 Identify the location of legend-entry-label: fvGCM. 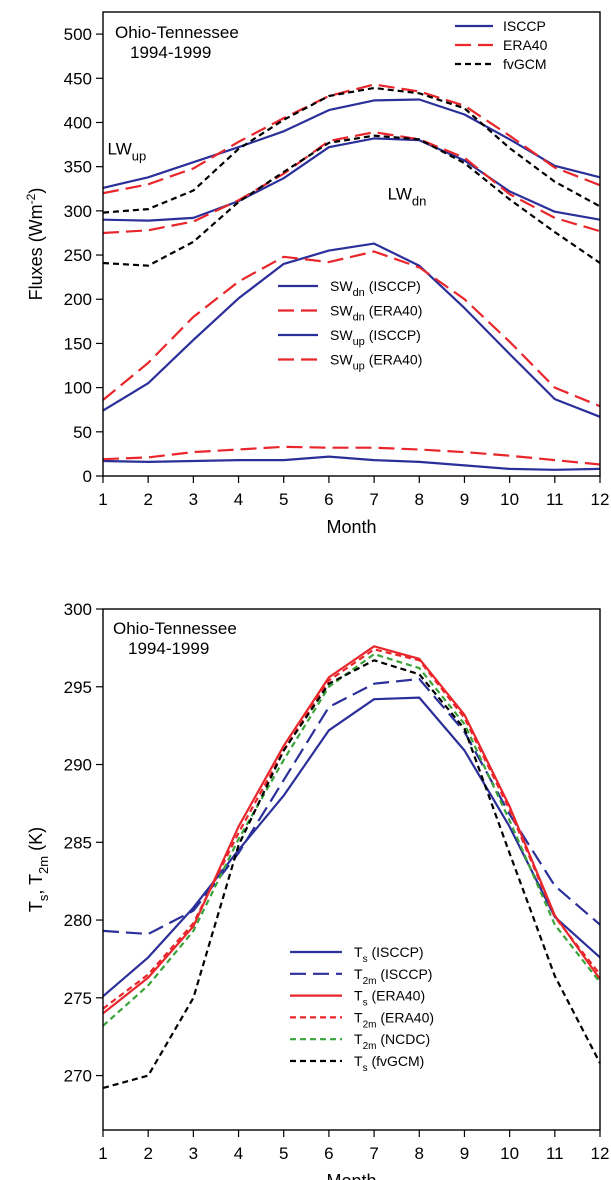
(525, 64).